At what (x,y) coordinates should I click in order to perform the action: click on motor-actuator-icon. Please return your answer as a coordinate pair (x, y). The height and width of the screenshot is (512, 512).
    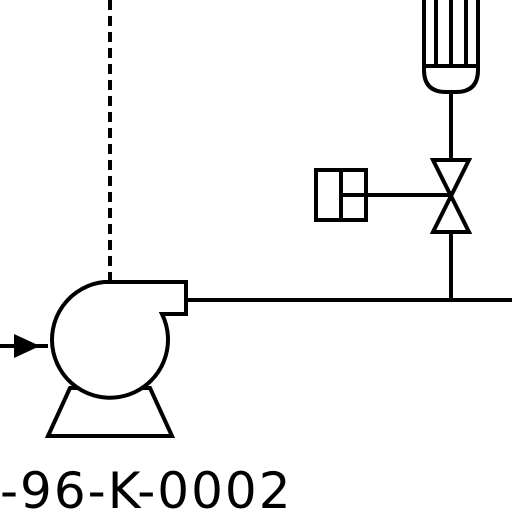
    Looking at the image, I should click on (451, 47).